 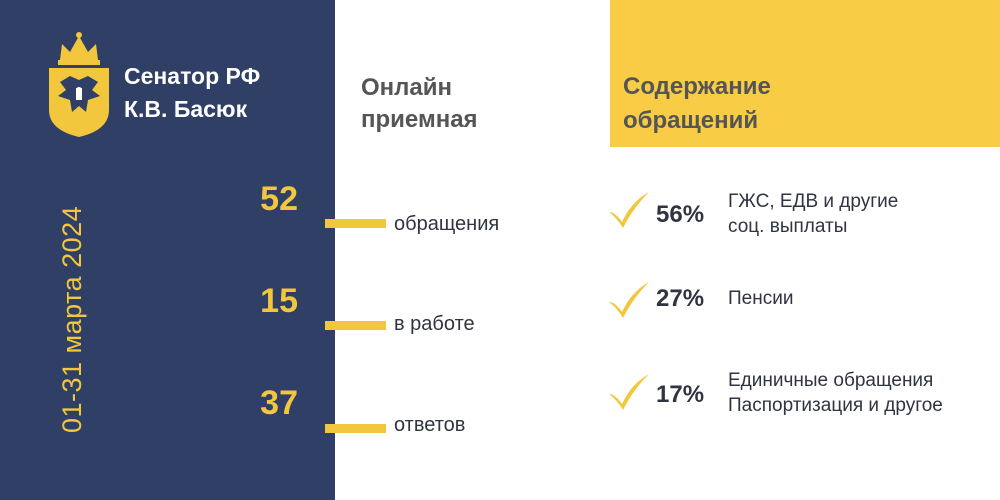 I want to click on content-heading-line2: обращений, so click(x=691, y=120).